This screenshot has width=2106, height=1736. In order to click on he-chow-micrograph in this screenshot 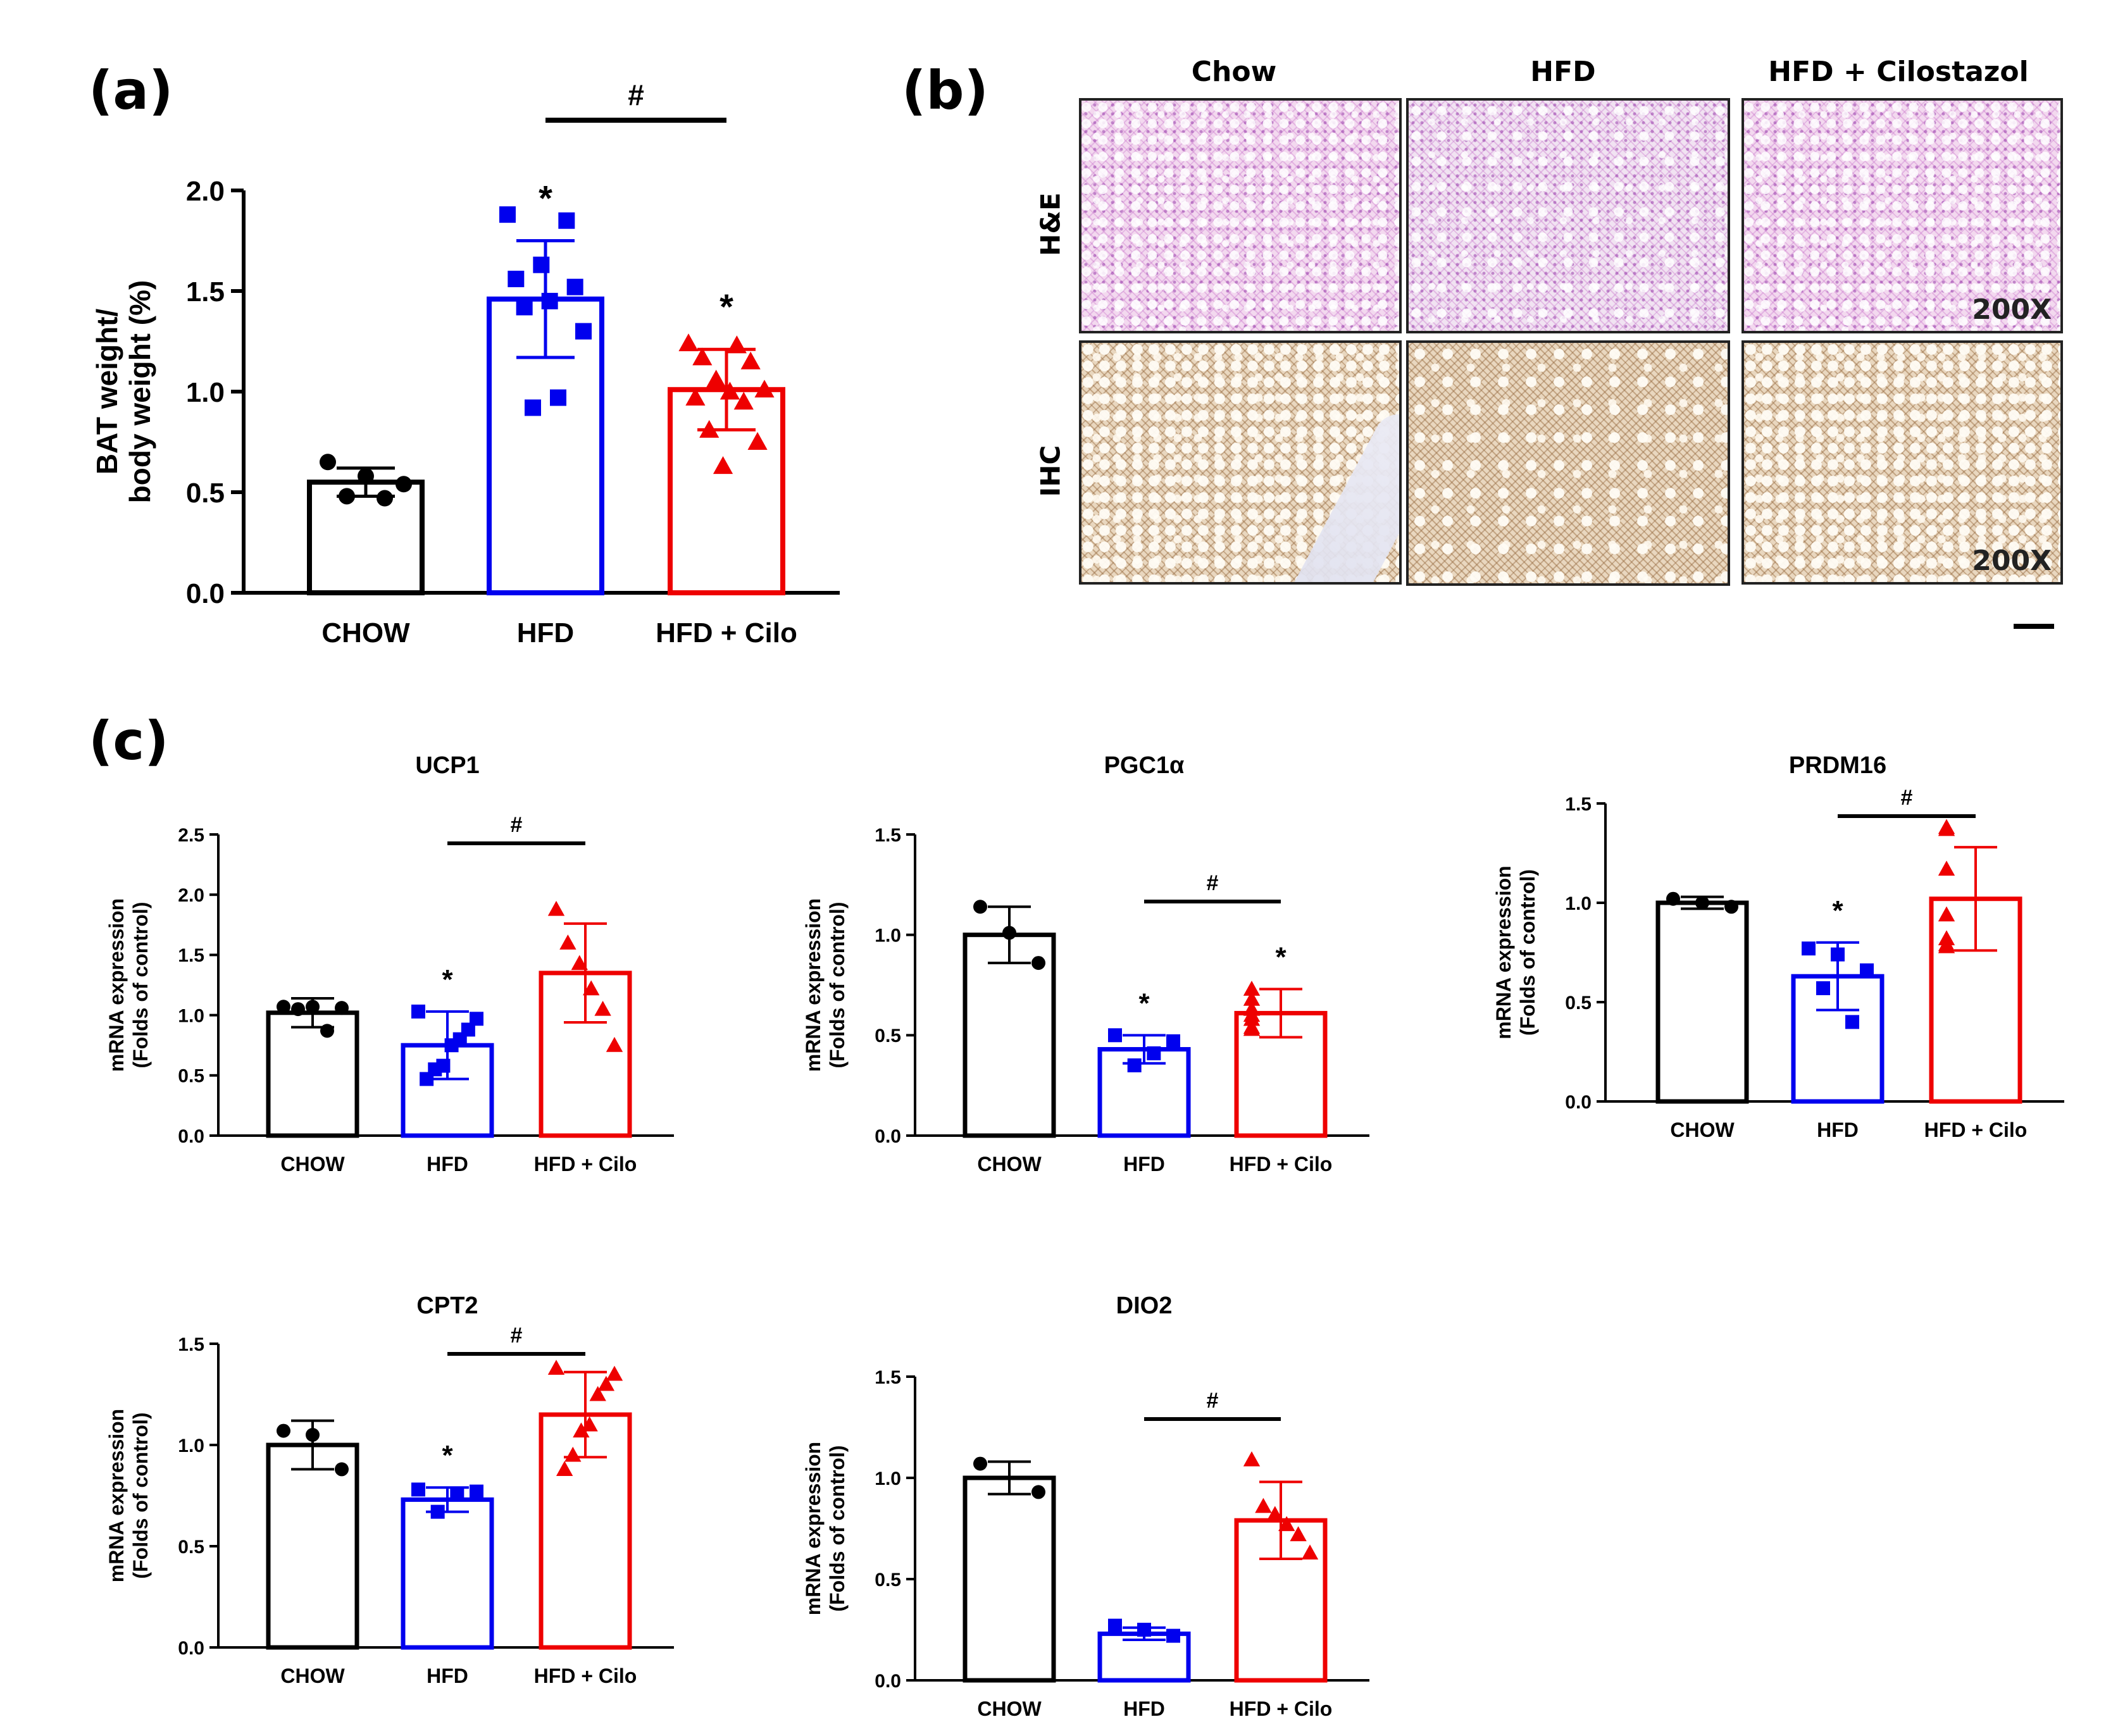, I will do `click(1240, 215)`.